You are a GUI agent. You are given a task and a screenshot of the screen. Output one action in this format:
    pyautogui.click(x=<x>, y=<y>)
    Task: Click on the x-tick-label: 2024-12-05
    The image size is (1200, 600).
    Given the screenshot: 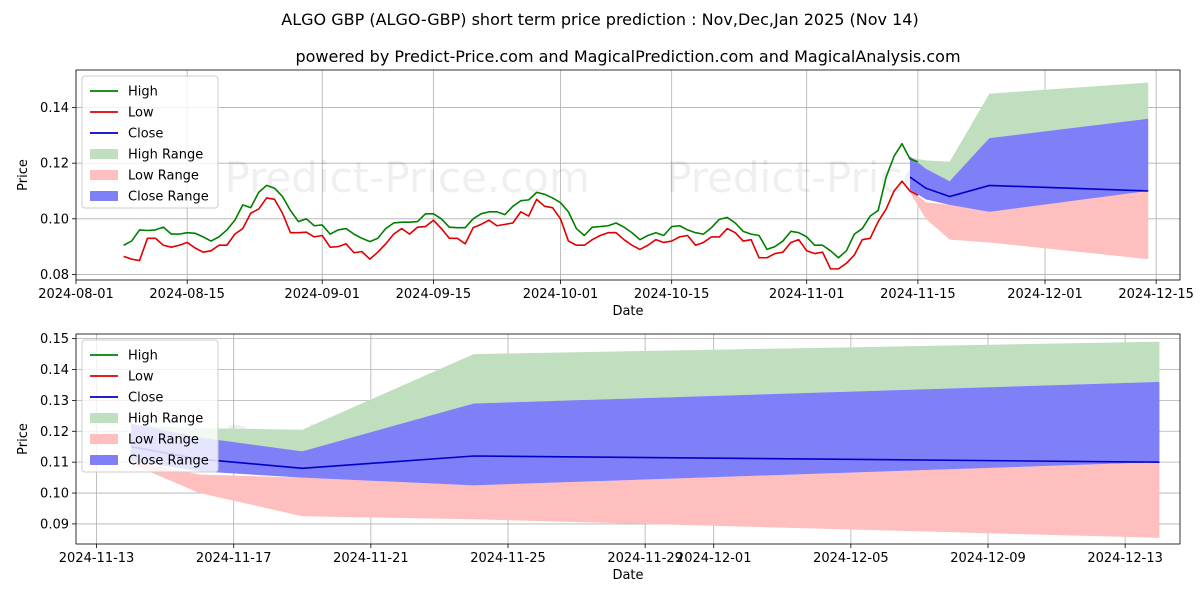 What is the action you would take?
    pyautogui.click(x=851, y=558)
    